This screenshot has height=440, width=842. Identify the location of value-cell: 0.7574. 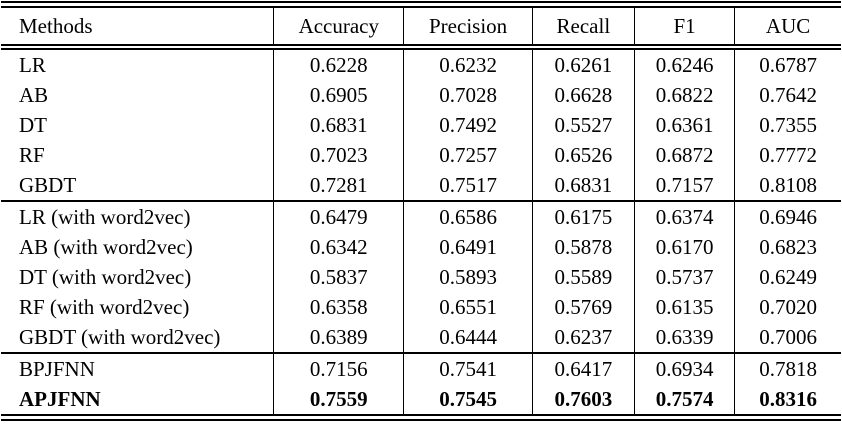
(684, 401).